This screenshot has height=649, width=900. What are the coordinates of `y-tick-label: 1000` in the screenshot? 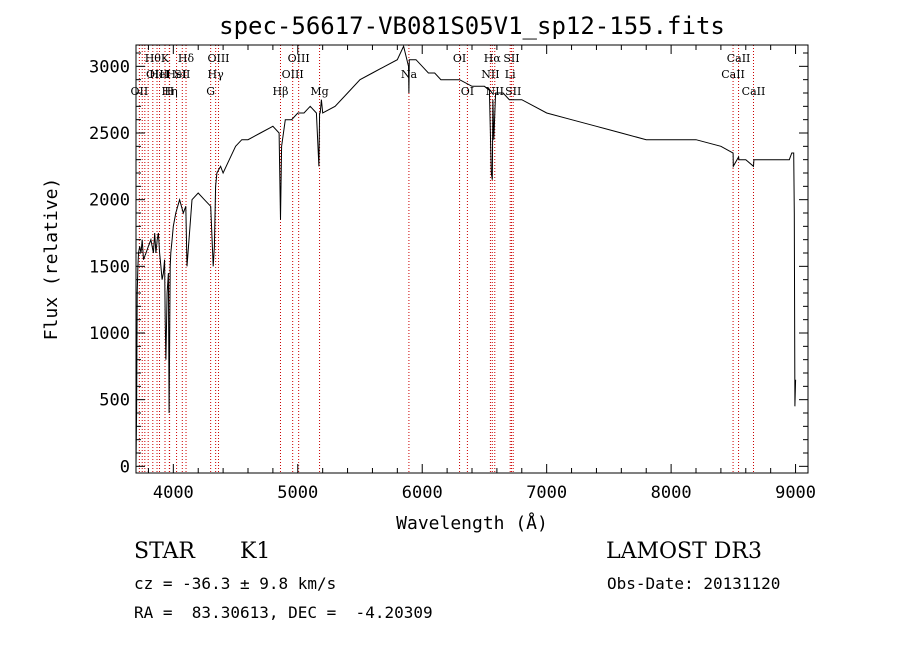 It's located at (109, 334).